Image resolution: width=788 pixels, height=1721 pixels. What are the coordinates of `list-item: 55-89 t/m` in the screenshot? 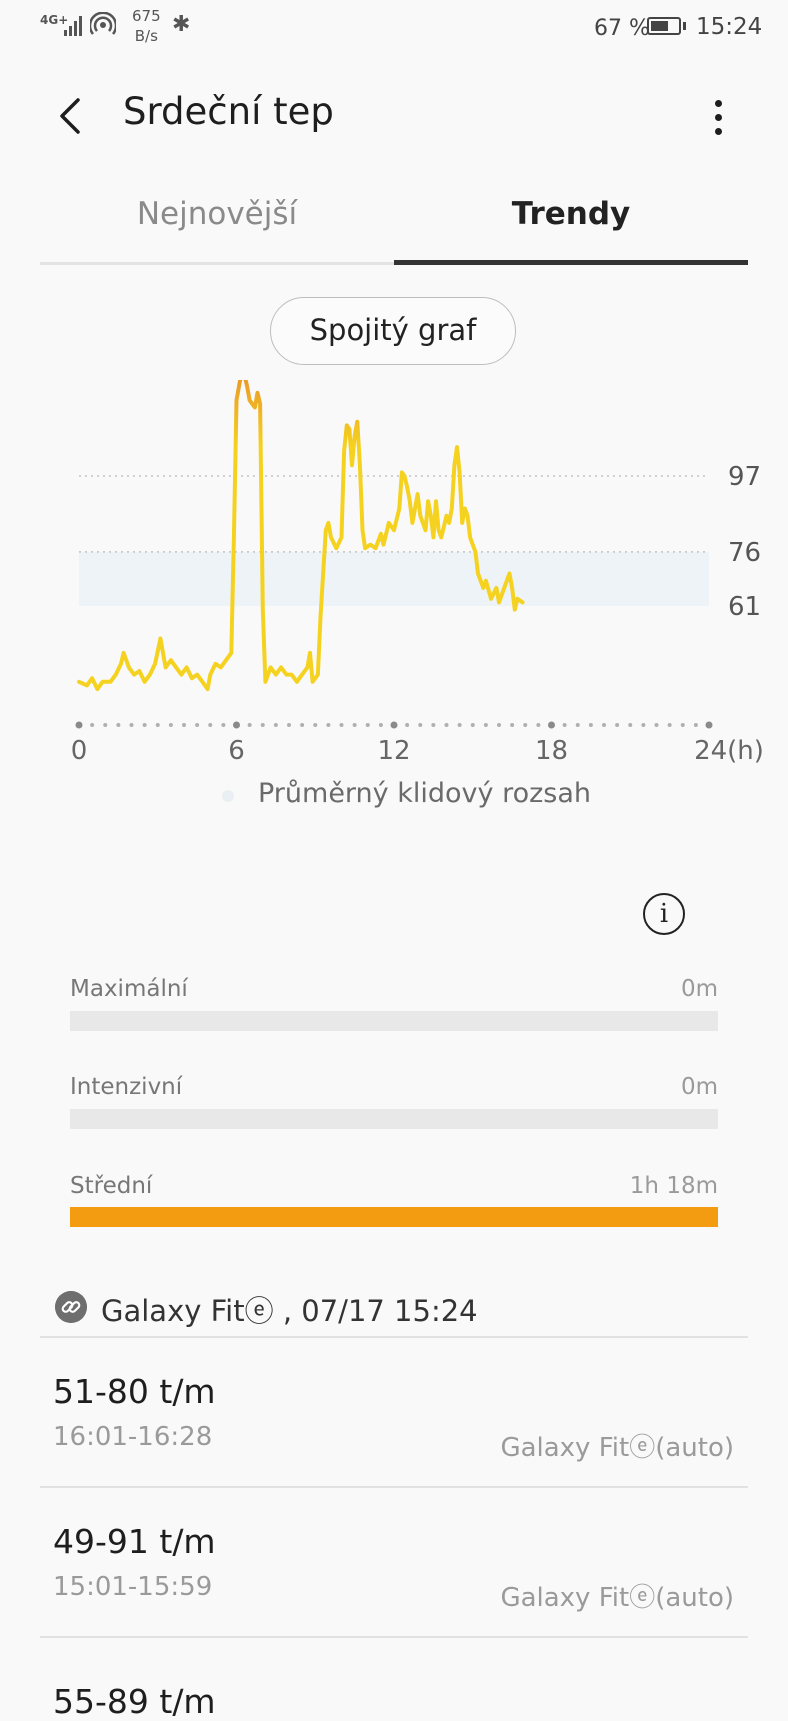 It's located at (394, 1679).